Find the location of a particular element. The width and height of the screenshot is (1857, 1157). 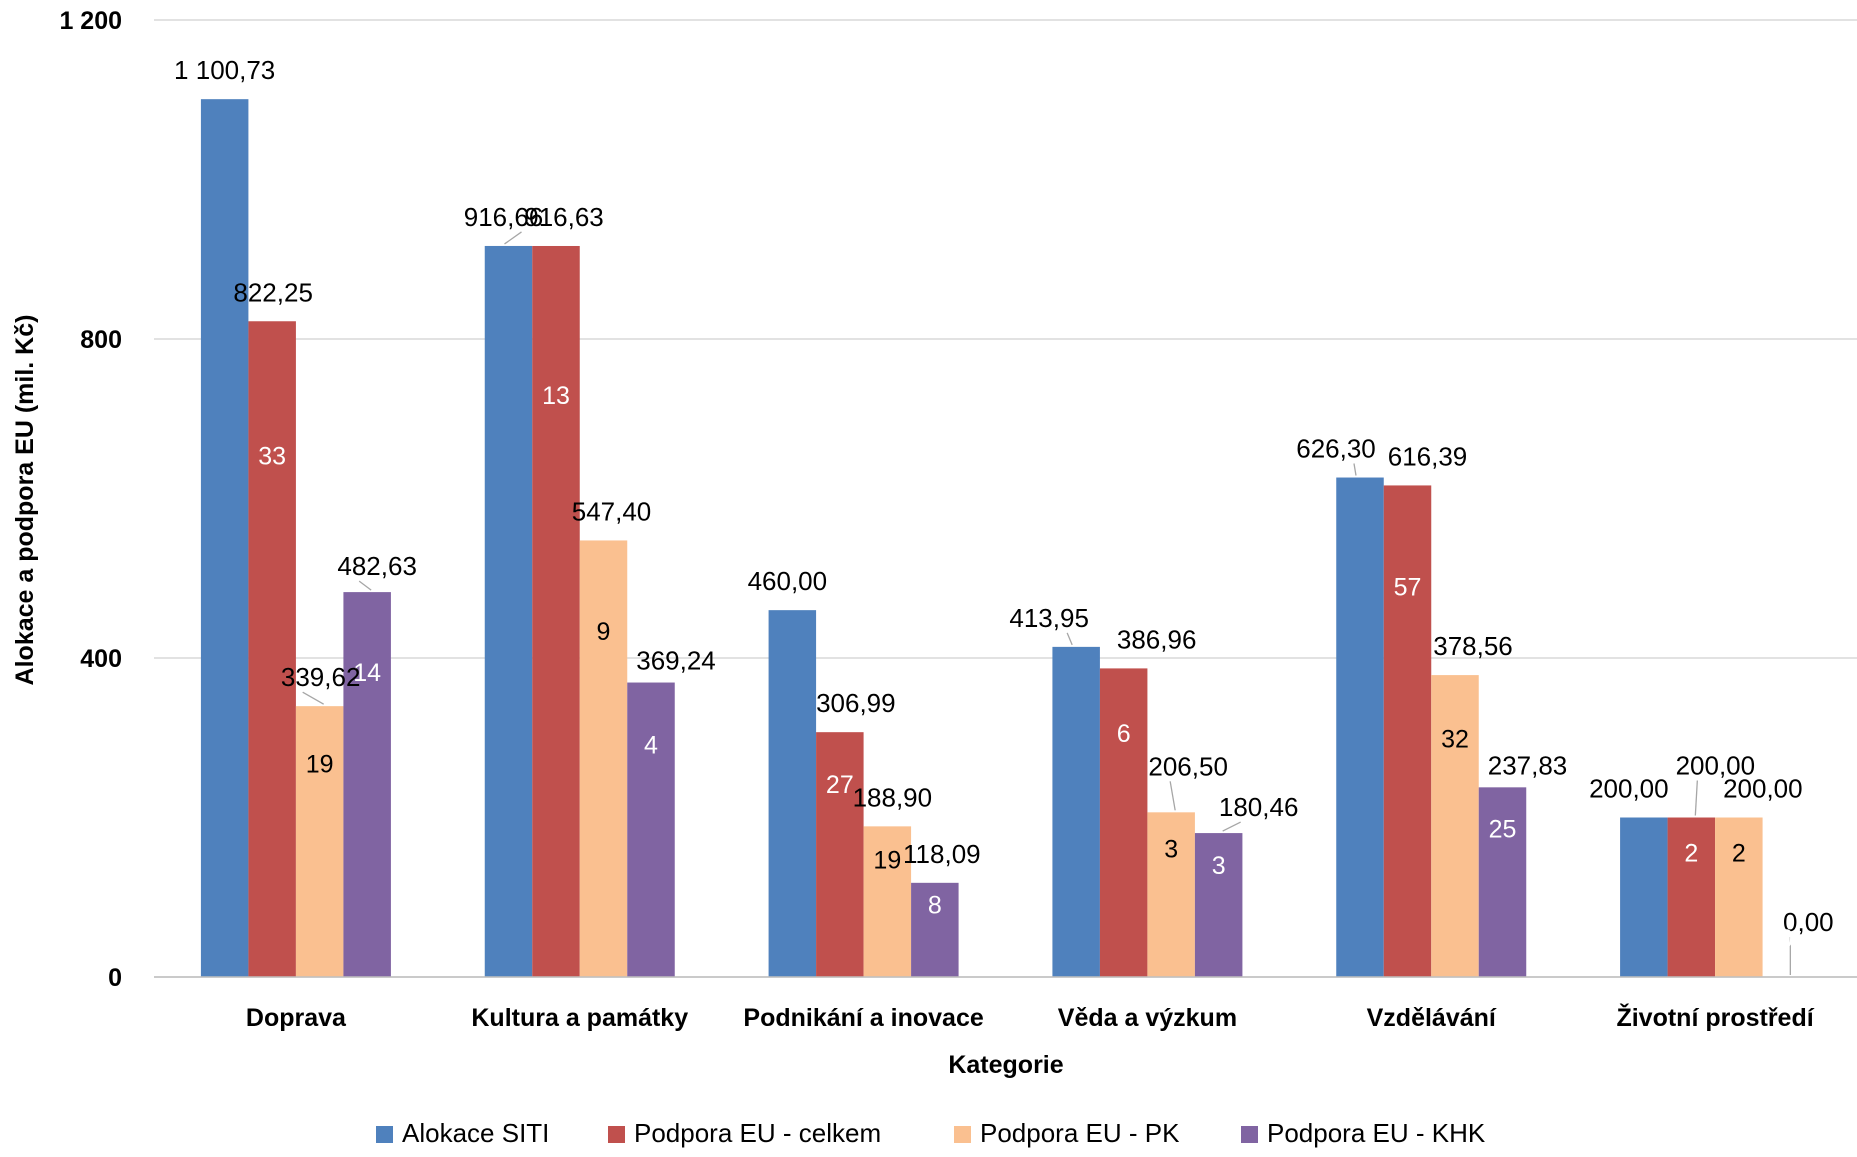

category-label: Vzdělávání is located at coordinates (1432, 1018).